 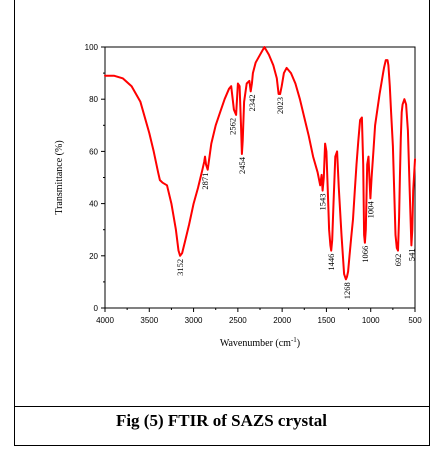 What do you see at coordinates (149, 320) in the screenshot?
I see `x-tick-label: 3500` at bounding box center [149, 320].